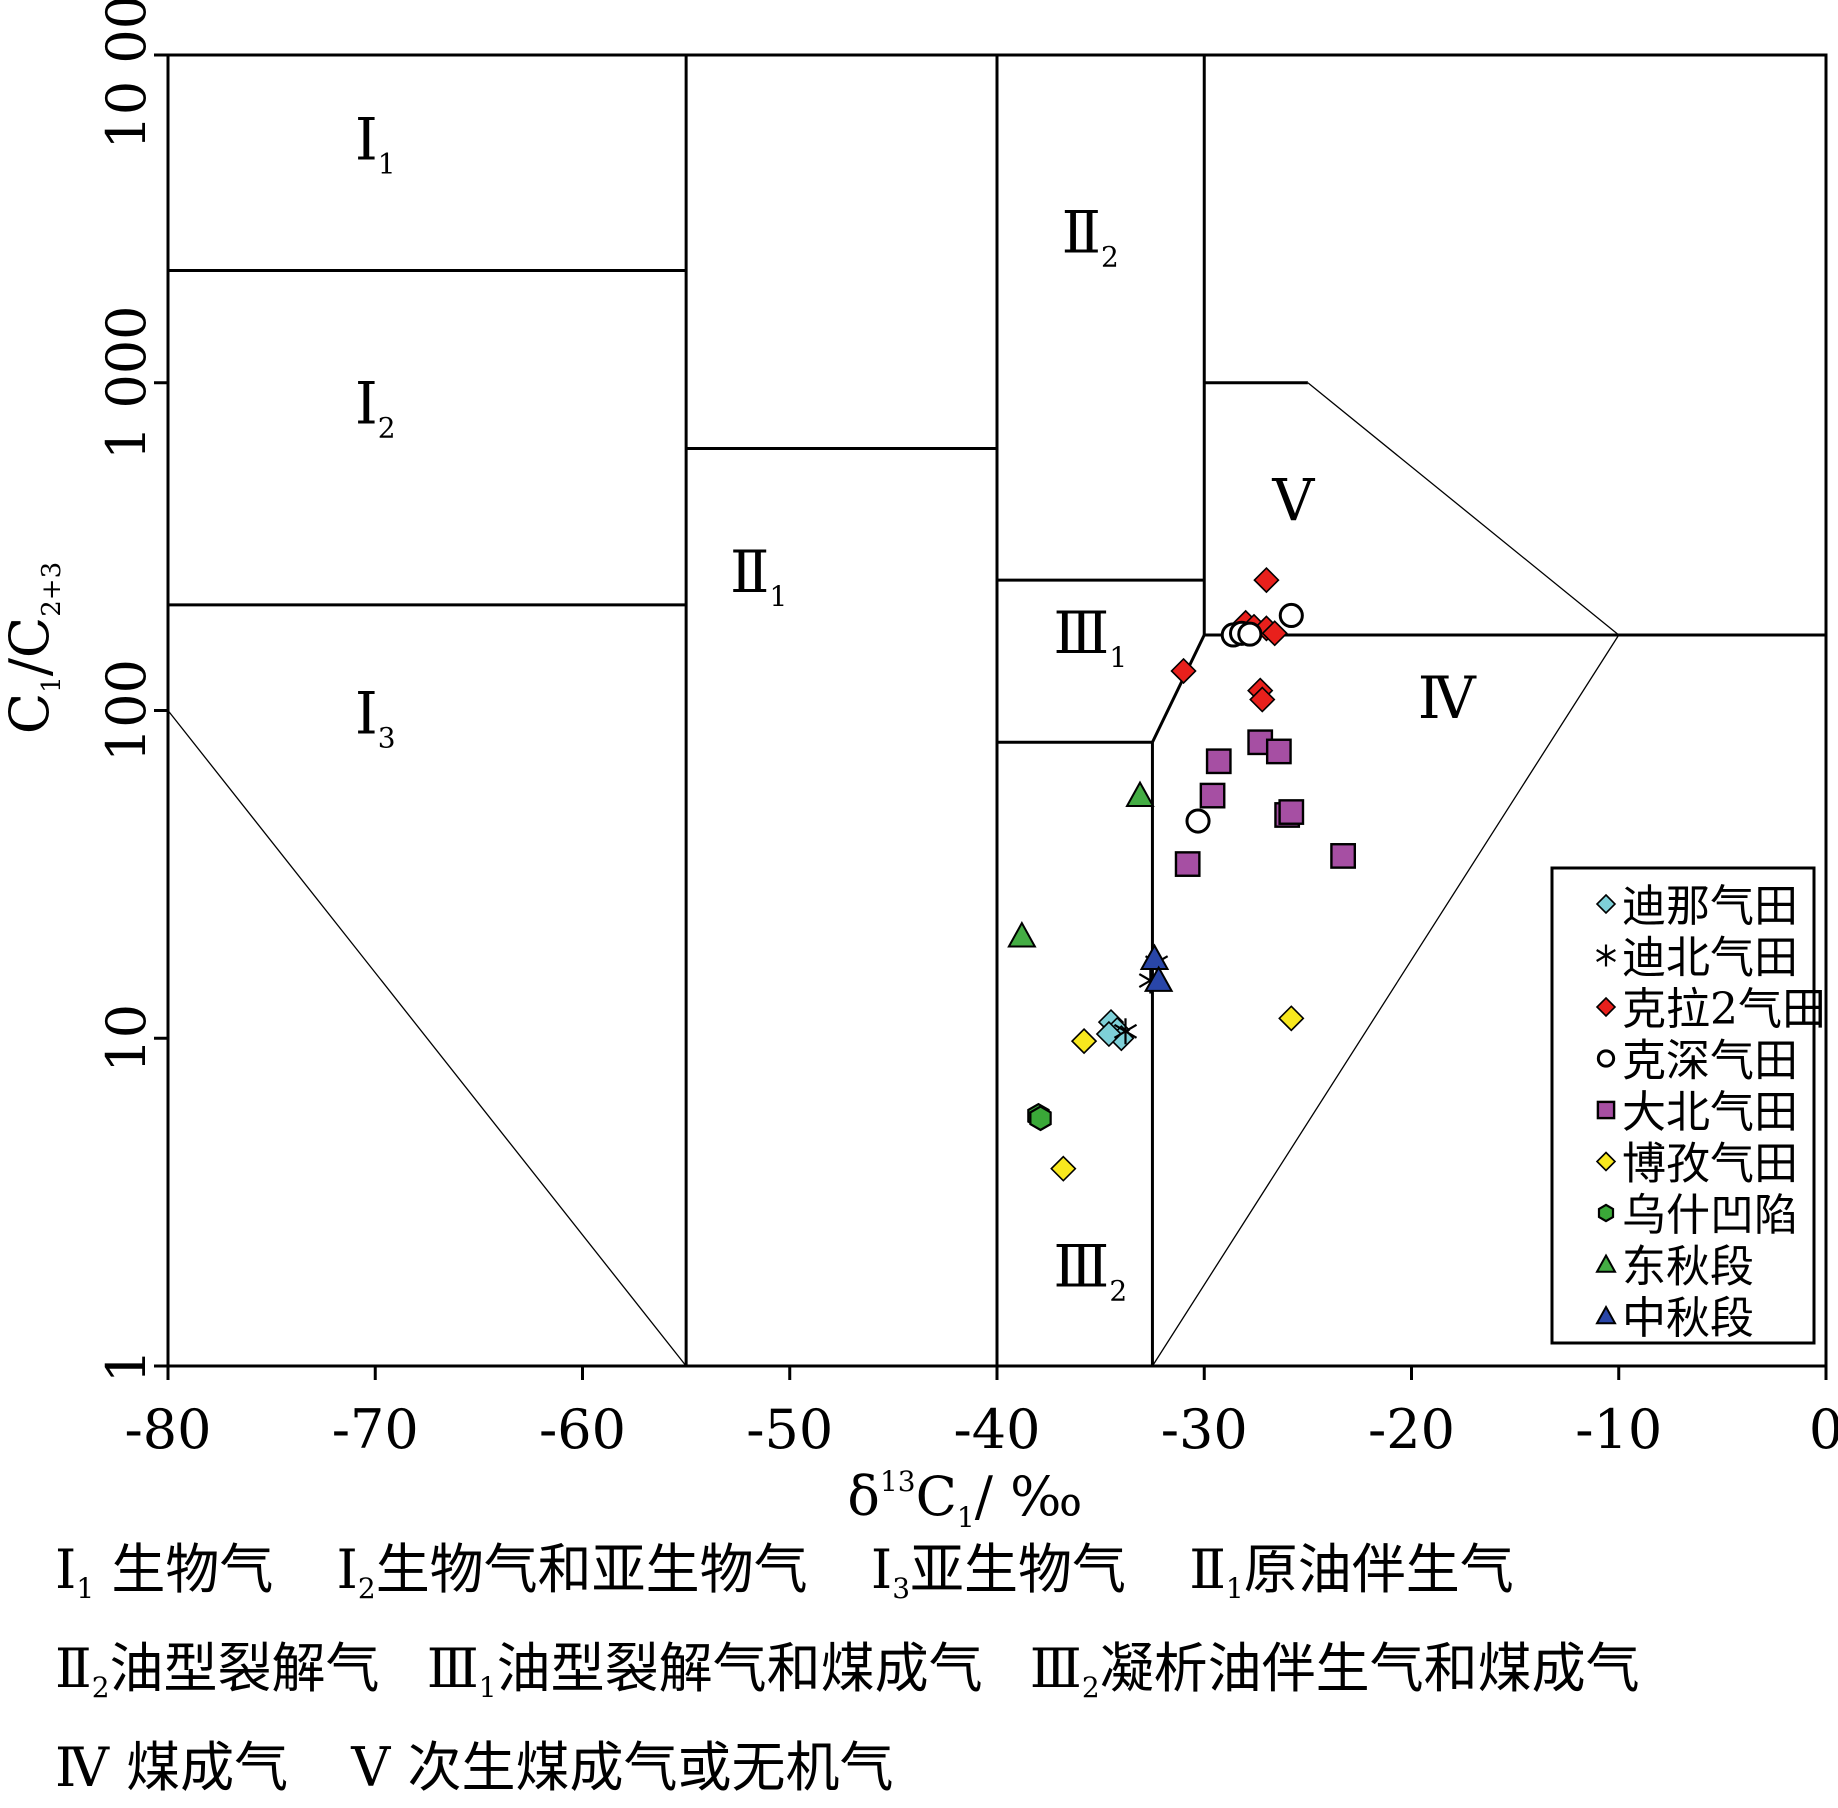 Image resolution: width=1838 pixels, height=1808 pixels. I want to click on y-axis-label-c1: C, so click(30, 713).